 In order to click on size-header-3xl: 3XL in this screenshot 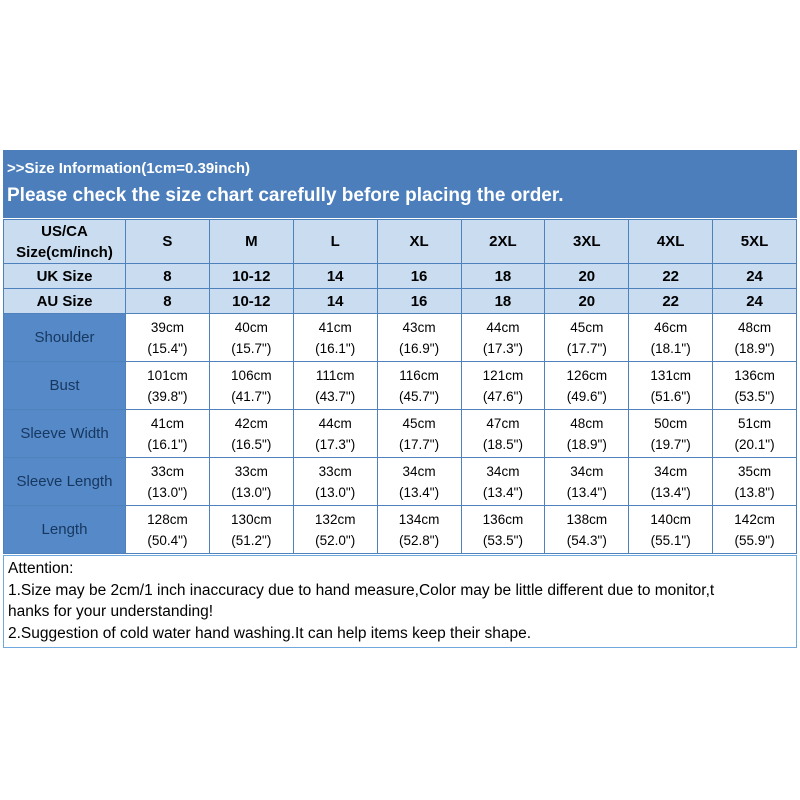, I will do `click(587, 241)`.